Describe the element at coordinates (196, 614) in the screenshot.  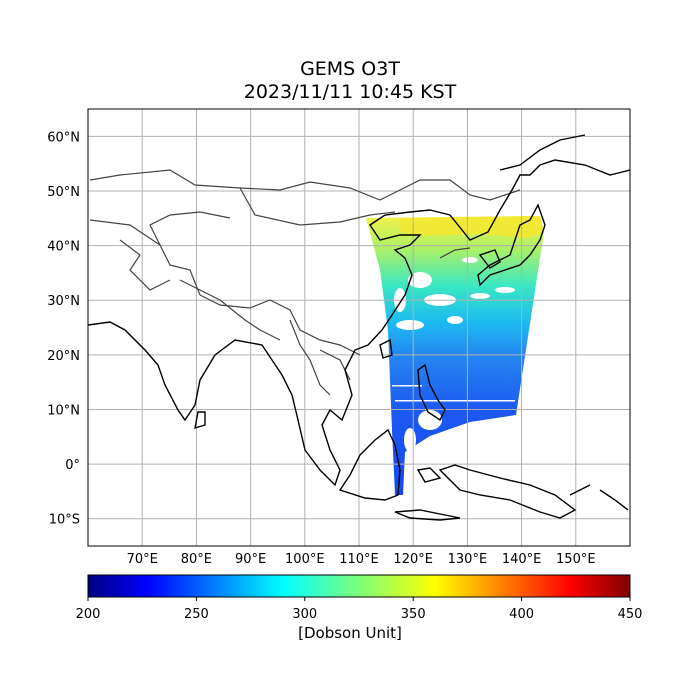
I see `colorbar-tick-label: 250` at that location.